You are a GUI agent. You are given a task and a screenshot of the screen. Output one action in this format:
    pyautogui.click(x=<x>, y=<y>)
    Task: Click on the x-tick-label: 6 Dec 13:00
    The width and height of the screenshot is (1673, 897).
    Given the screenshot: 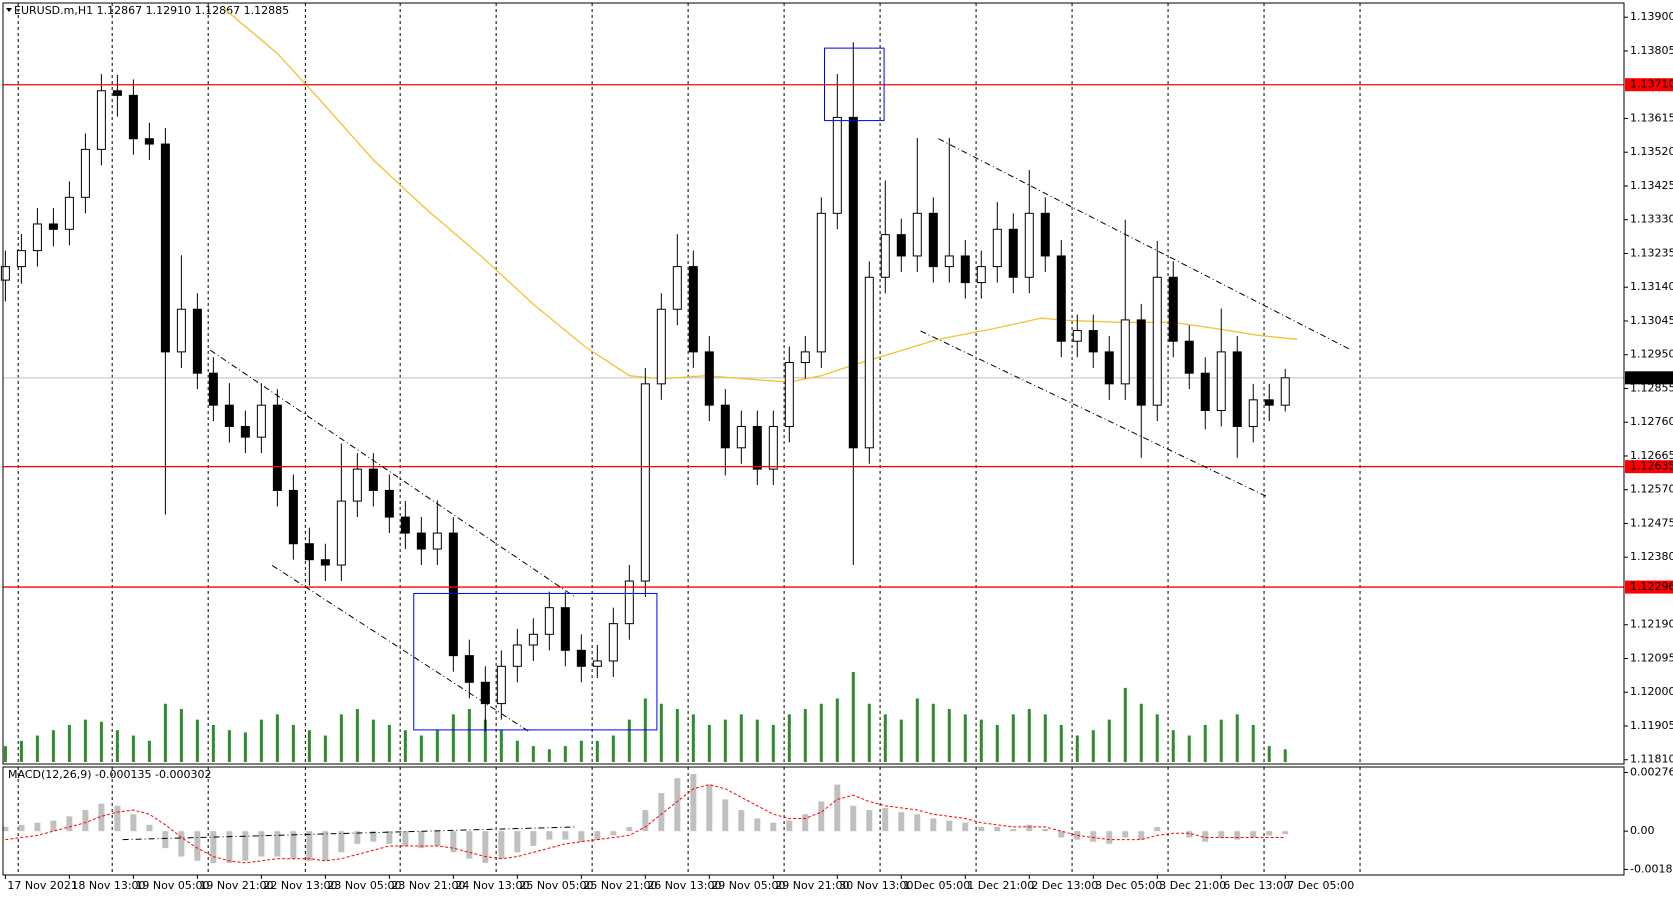 What is the action you would take?
    pyautogui.click(x=1256, y=885)
    